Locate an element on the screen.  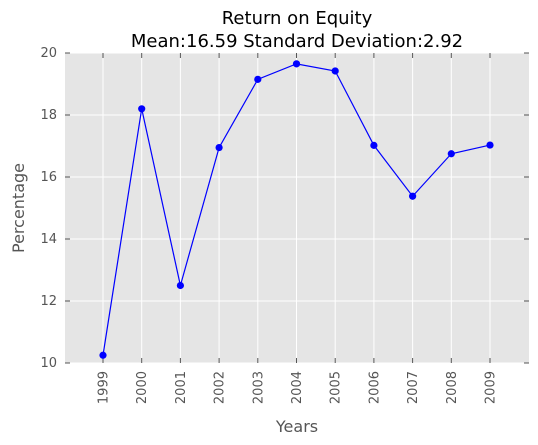
x-tick-label: 2000 is located at coordinates (142, 387).